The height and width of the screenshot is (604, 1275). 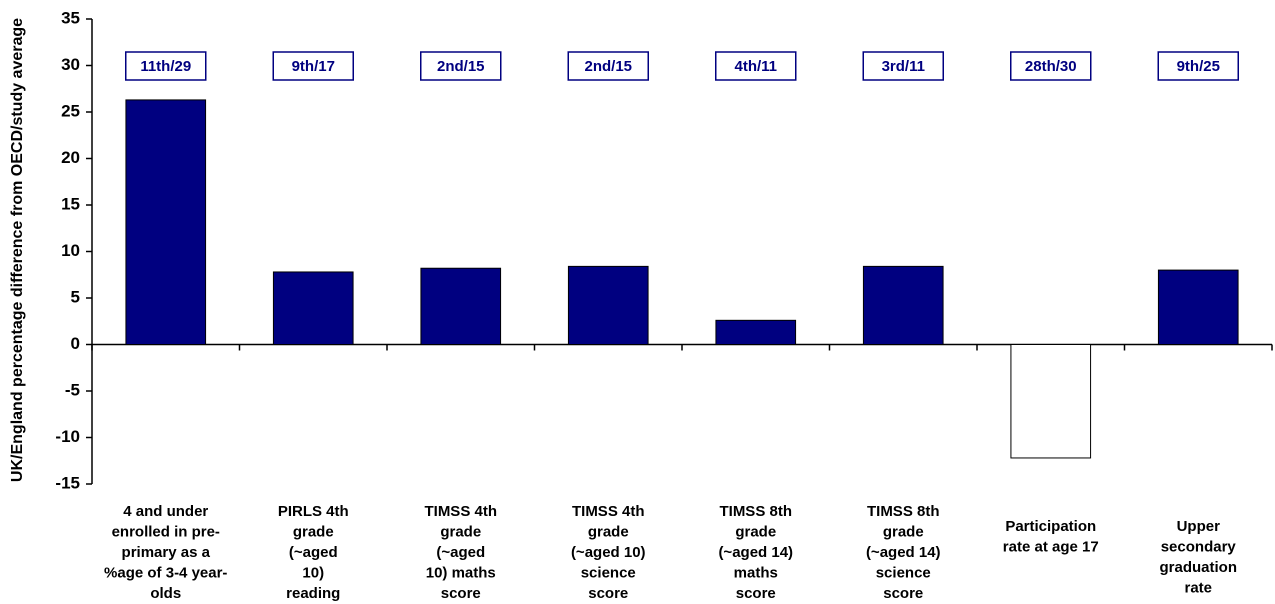 I want to click on rank-label: 4th/11, so click(x=755, y=66).